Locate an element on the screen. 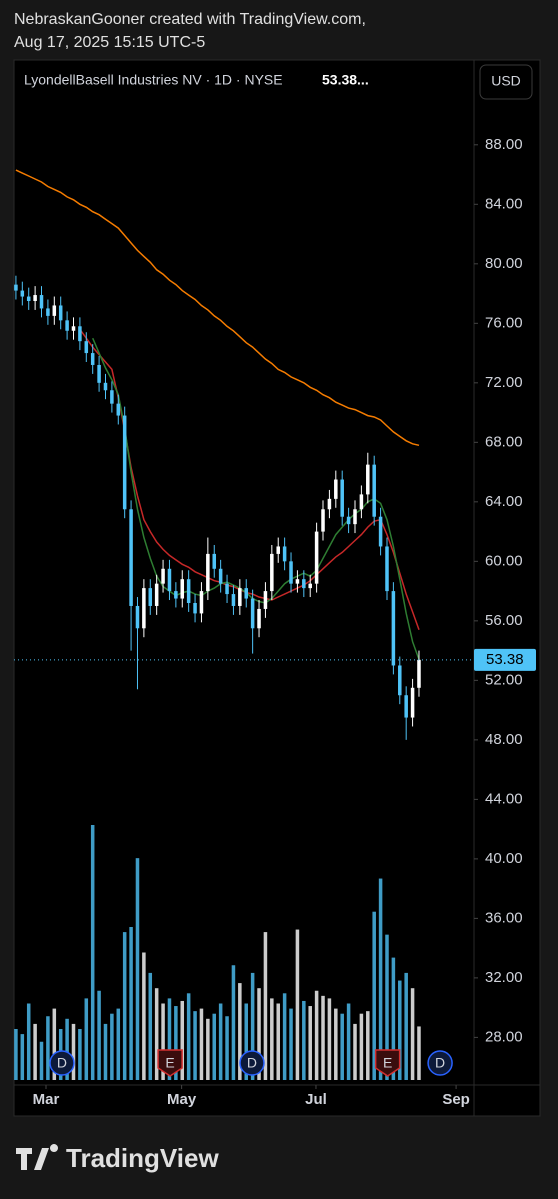 This screenshot has height=1199, width=558. y-tick-label: 36.00 is located at coordinates (504, 917).